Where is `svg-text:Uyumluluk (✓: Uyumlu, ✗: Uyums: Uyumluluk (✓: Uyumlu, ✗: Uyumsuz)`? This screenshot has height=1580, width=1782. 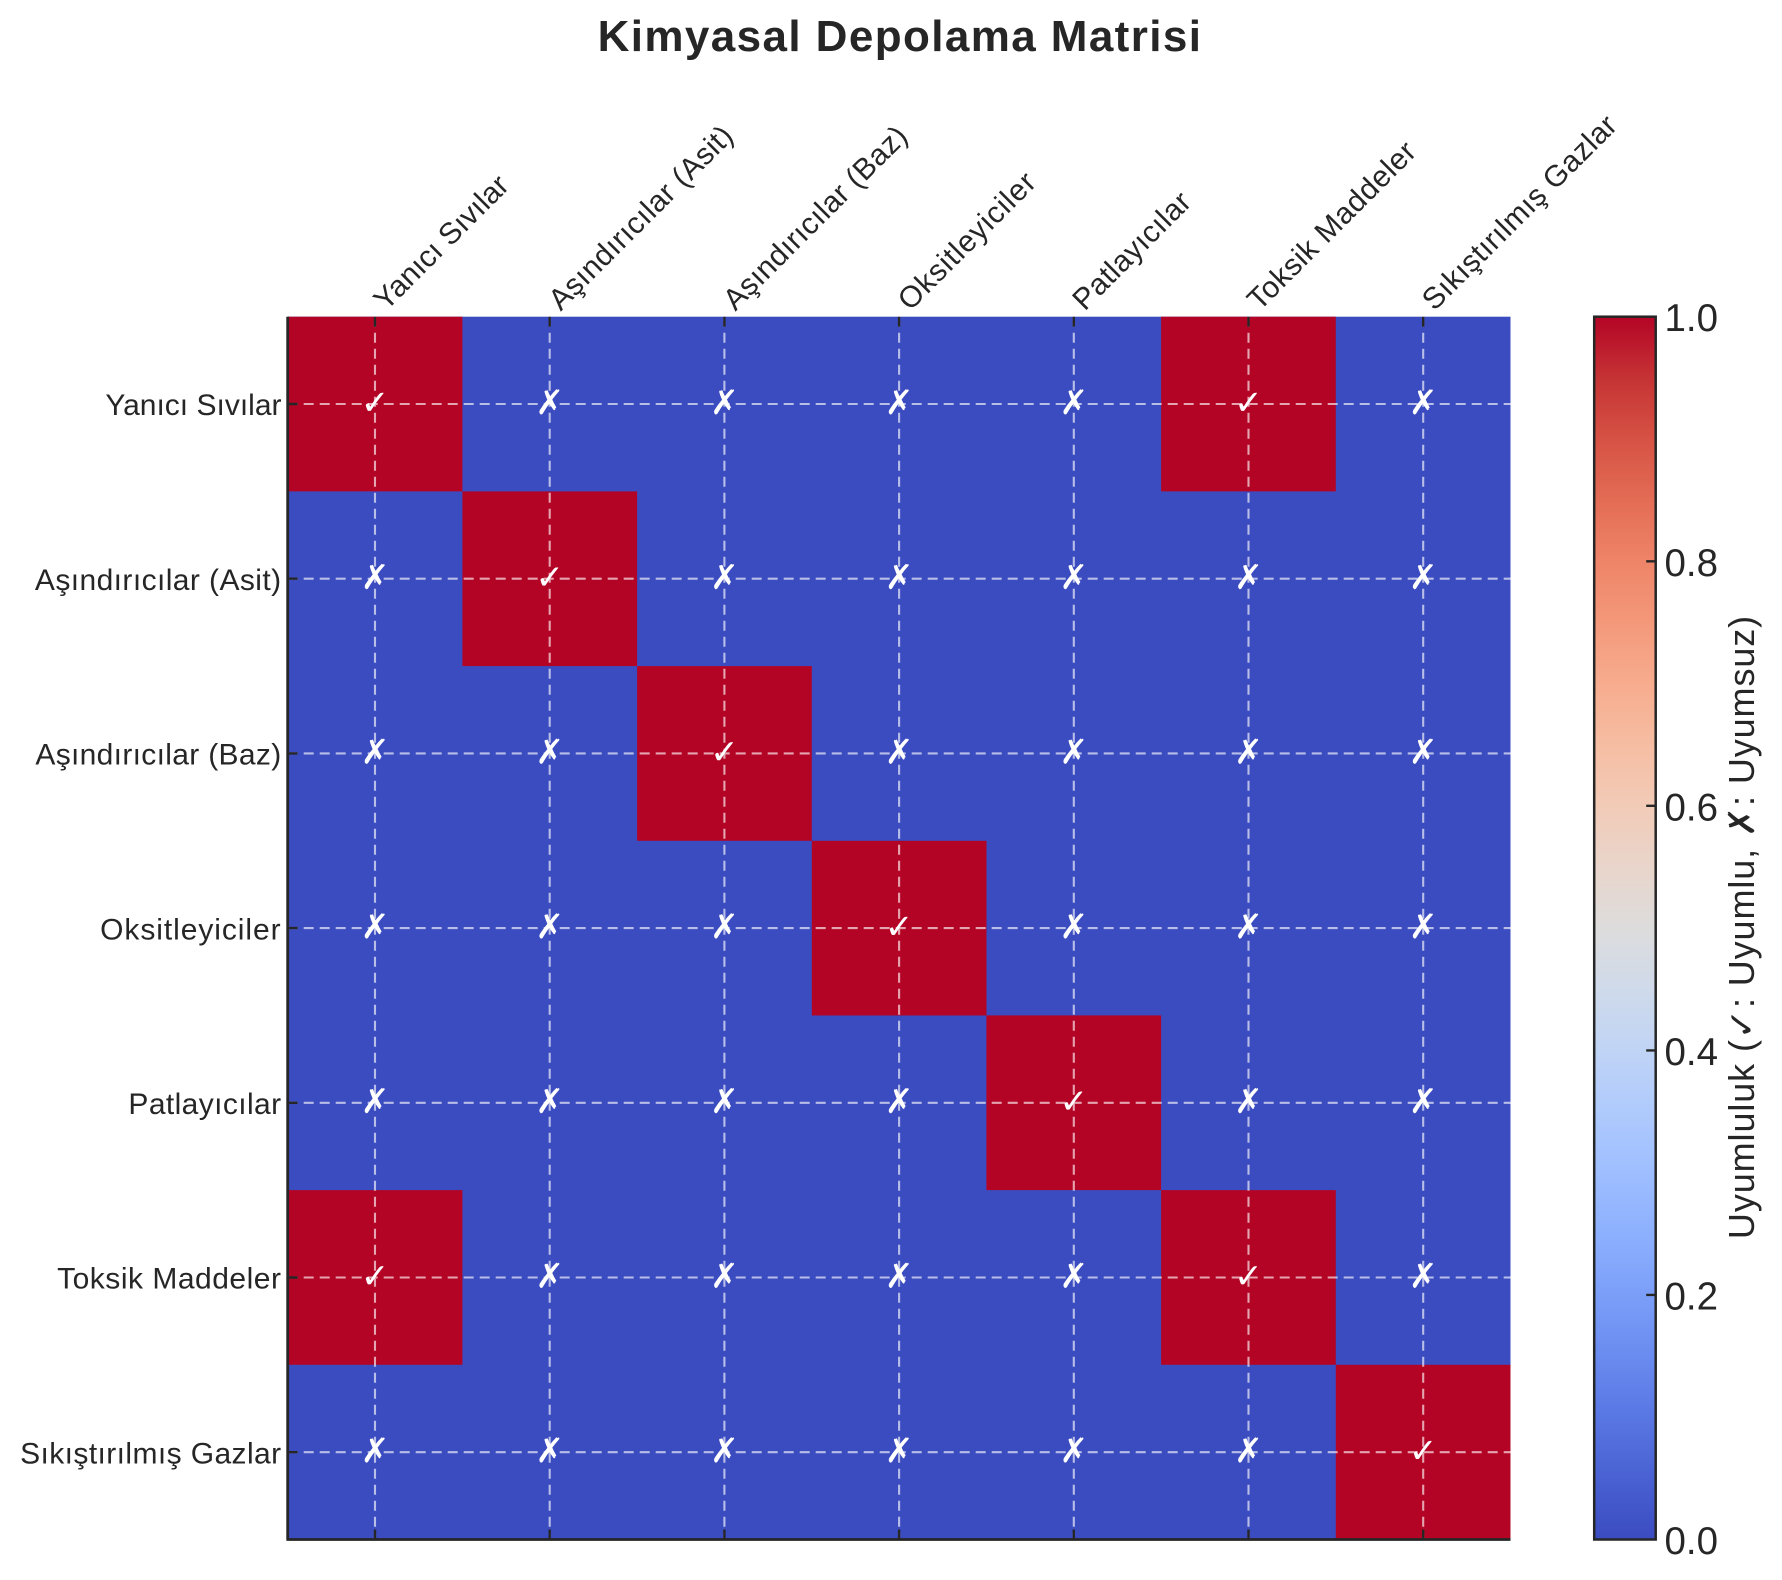
svg-text:Uyumluluk (✓: Uyumlu, ✗: Uyums: Uyumluluk (✓: Uyumlu, ✗: Uyumsuz) is located at coordinates (1741, 927).